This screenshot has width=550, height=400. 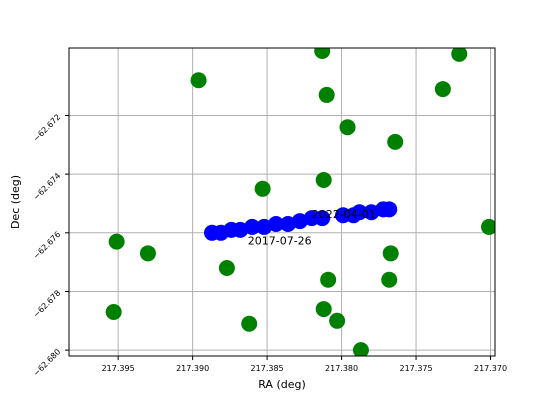 I want to click on track-series, so click(x=300, y=221).